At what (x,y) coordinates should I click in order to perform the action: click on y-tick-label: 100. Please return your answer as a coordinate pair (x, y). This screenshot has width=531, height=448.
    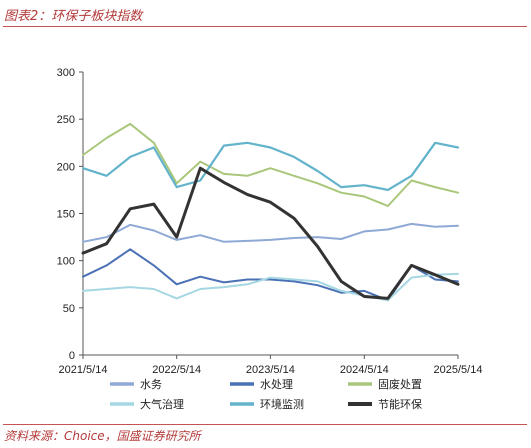
    Looking at the image, I should click on (66, 262).